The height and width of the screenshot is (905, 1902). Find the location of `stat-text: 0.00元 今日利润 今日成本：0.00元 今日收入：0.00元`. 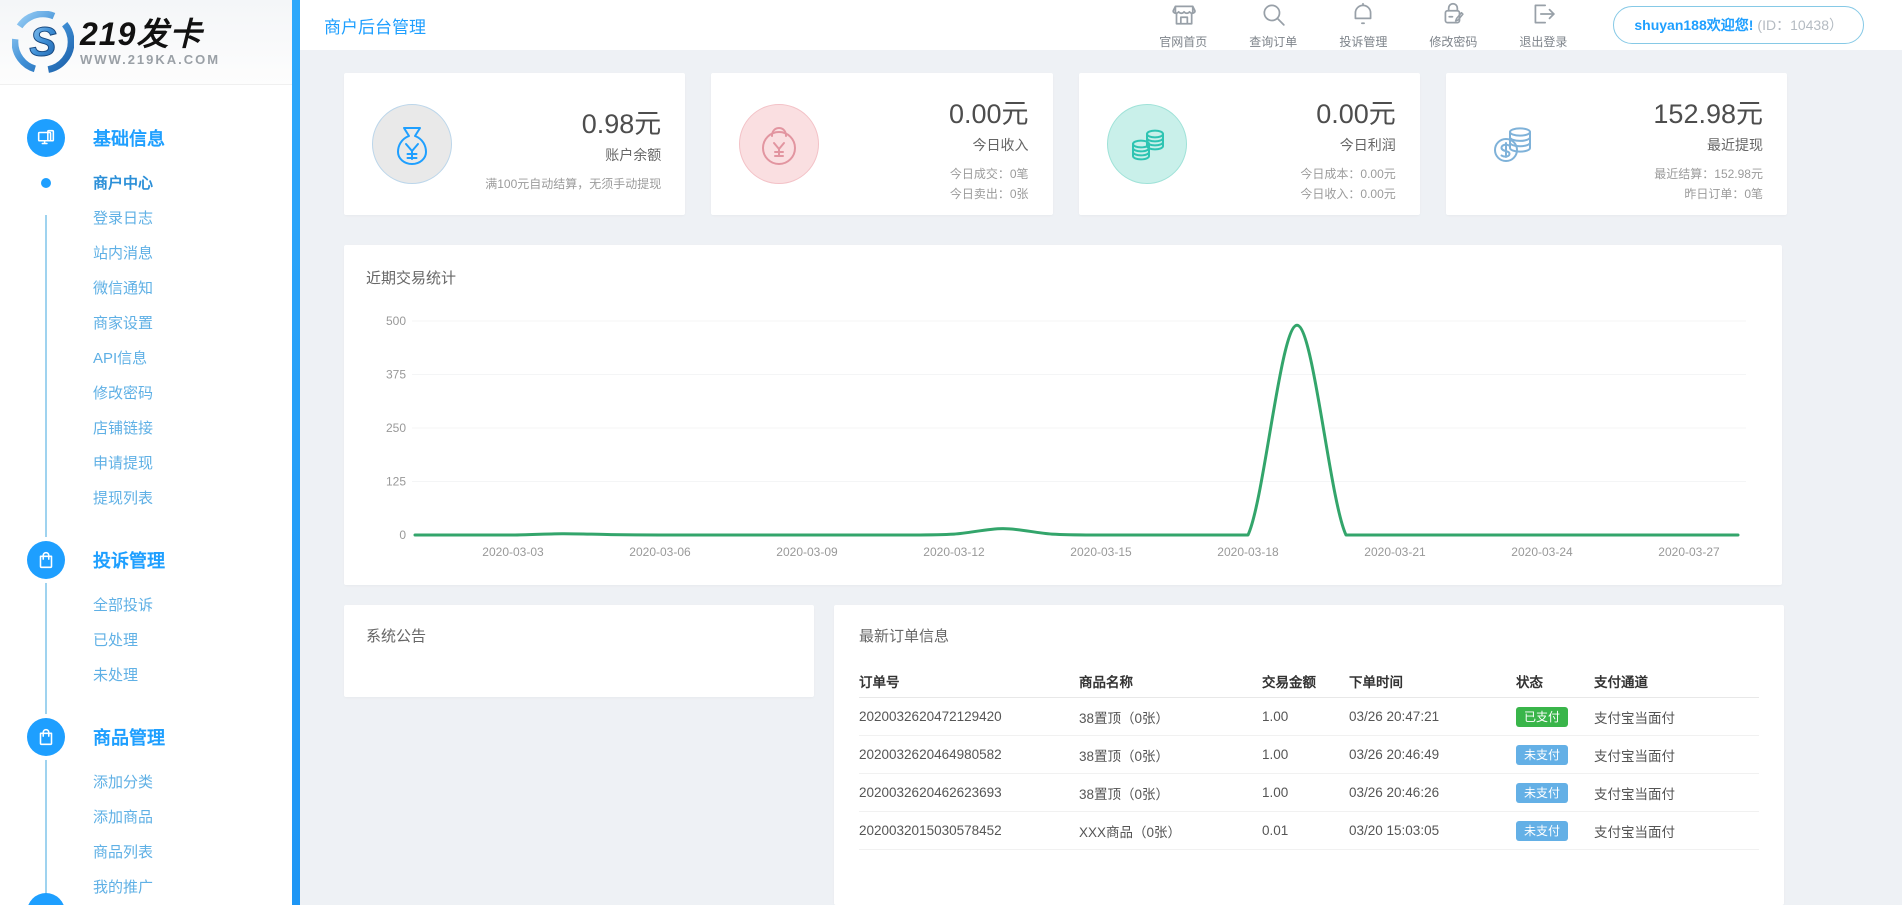

stat-text: 0.00元 今日利润 今日成本：0.00元 今日收入：0.00元 is located at coordinates (1291, 144).